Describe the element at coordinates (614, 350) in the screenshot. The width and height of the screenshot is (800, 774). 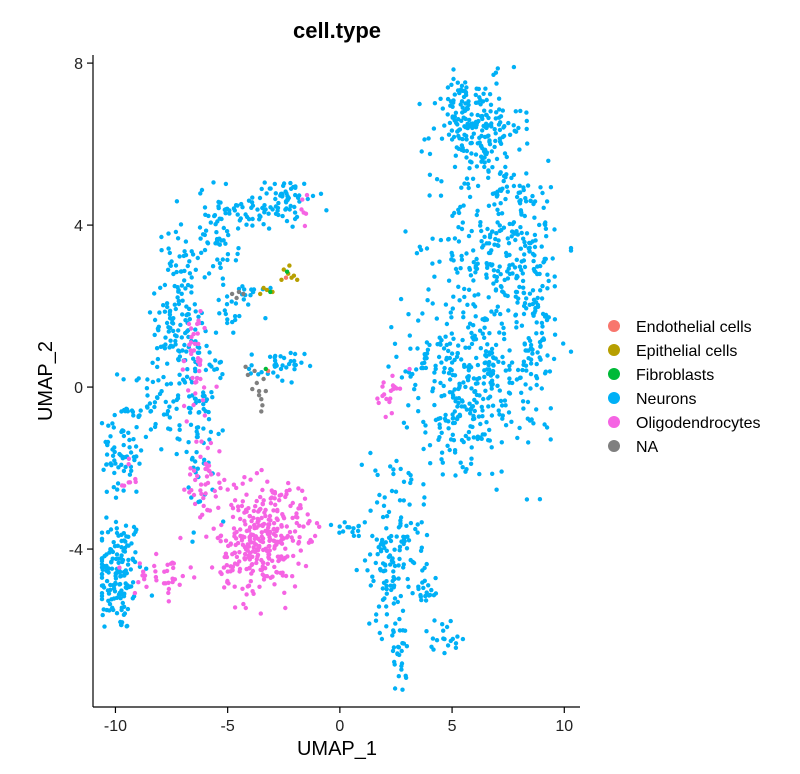
I see `legend-key-epithelial-cells` at that location.